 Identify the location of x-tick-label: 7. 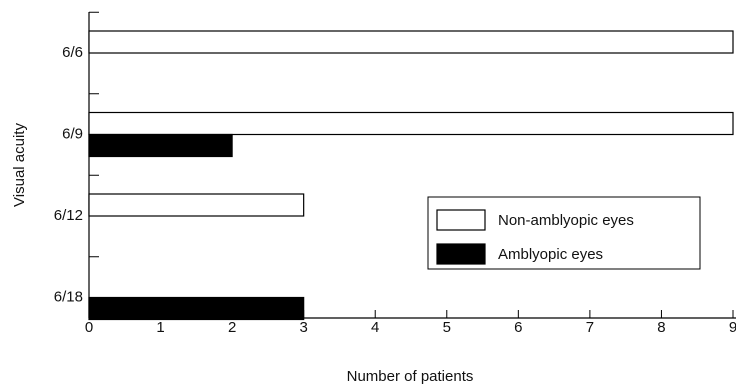
(590, 327).